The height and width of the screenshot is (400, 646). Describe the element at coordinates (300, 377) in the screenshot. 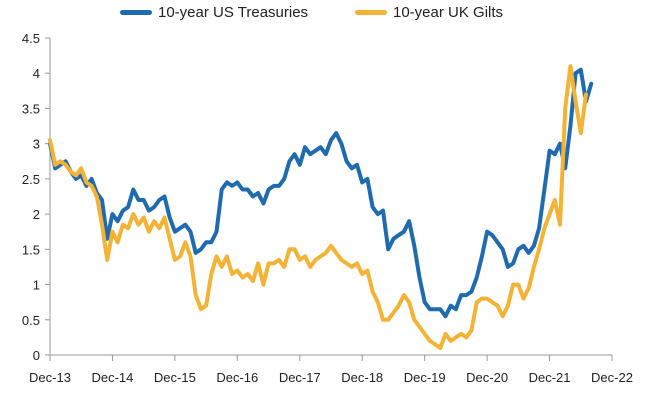

I see `x-tick-label: Dec-17` at that location.